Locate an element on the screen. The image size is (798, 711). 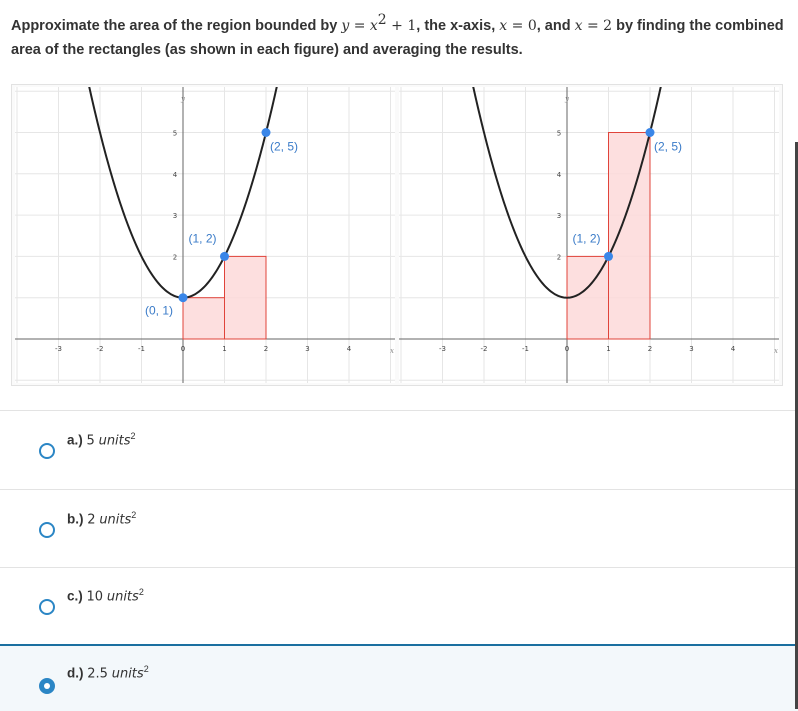
option-d-value: 2.5 is located at coordinates (97, 674).